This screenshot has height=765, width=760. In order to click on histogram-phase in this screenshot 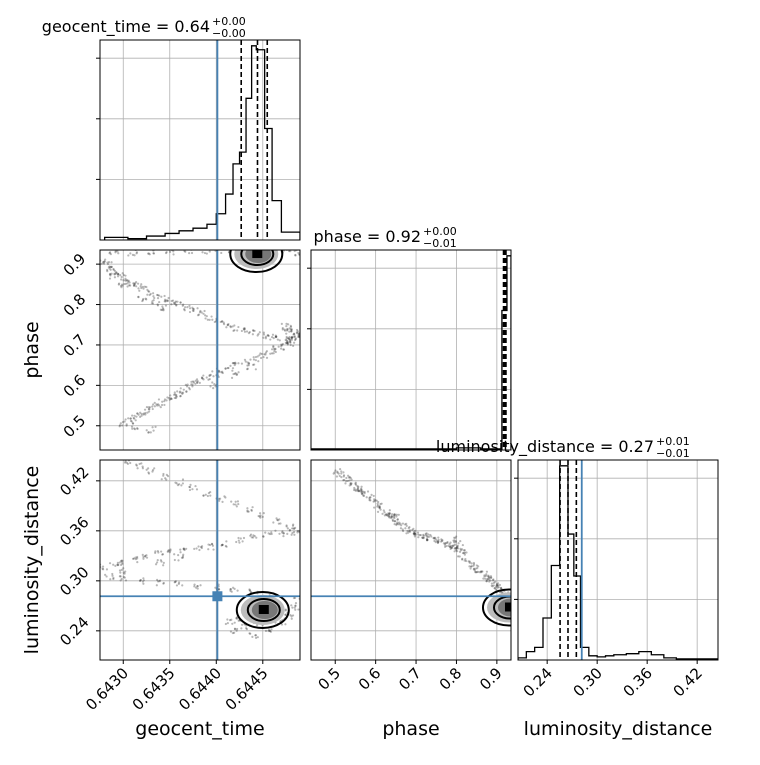, I will do `click(411, 352)`.